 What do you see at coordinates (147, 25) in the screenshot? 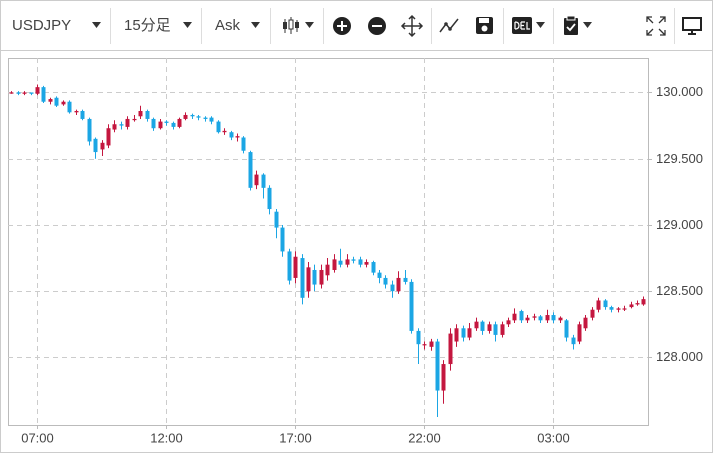
I see `timeframe-selector: 15分足` at bounding box center [147, 25].